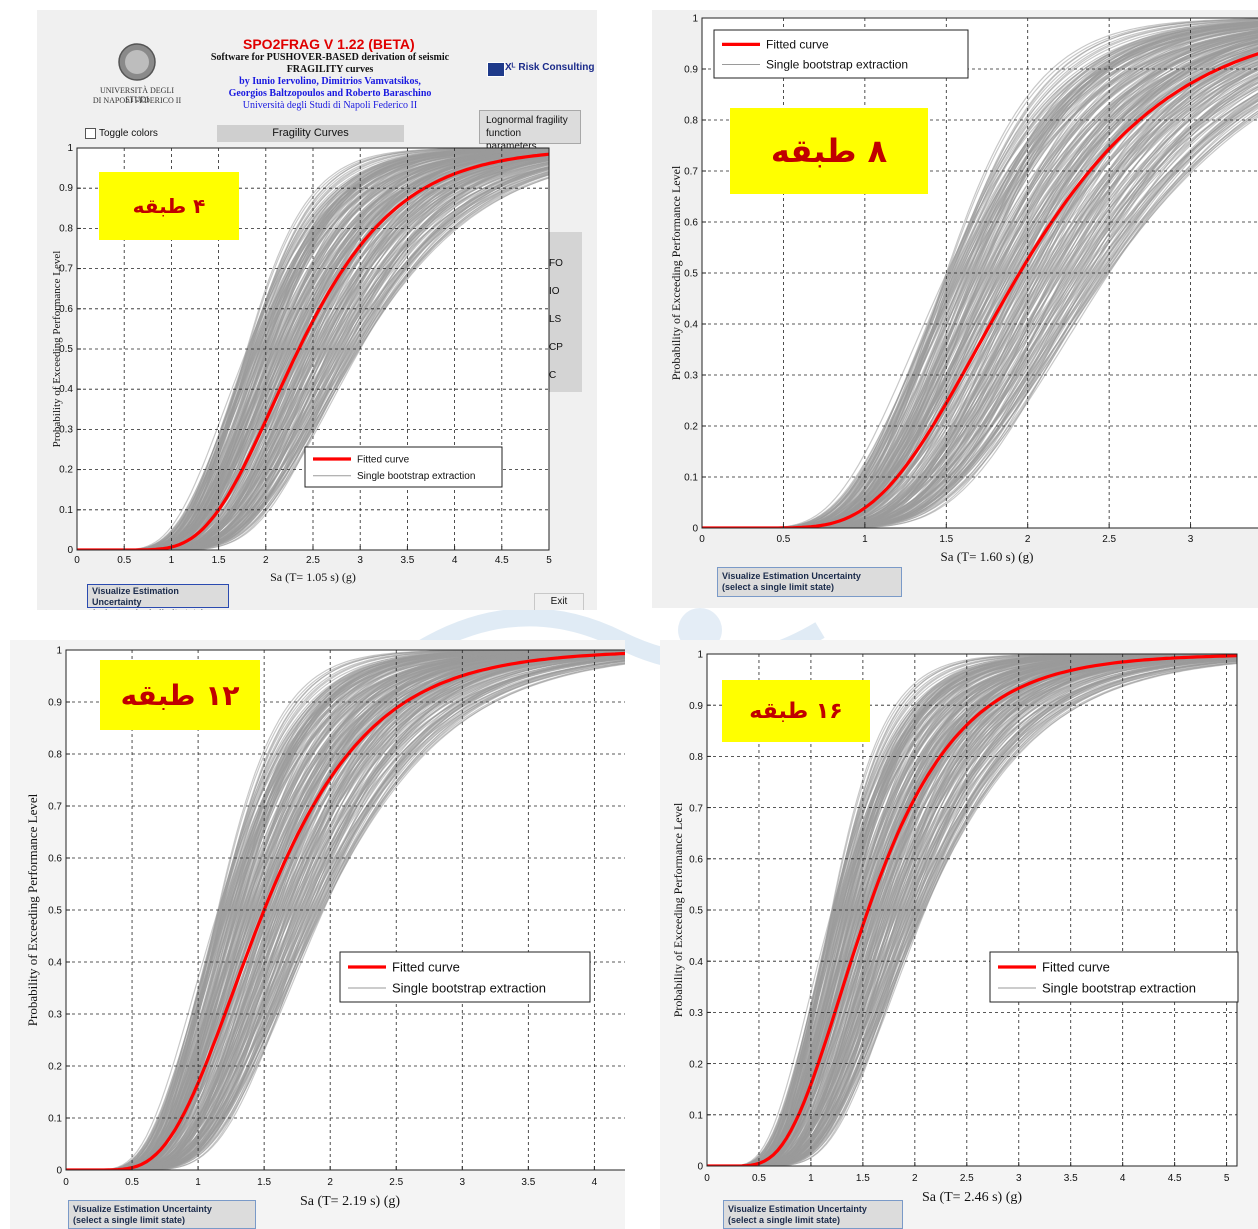 The height and width of the screenshot is (1229, 1258). Describe the element at coordinates (313, 577) in the screenshot. I see `x-axis-label: Sa (T= 1.05 s) (g)` at that location.